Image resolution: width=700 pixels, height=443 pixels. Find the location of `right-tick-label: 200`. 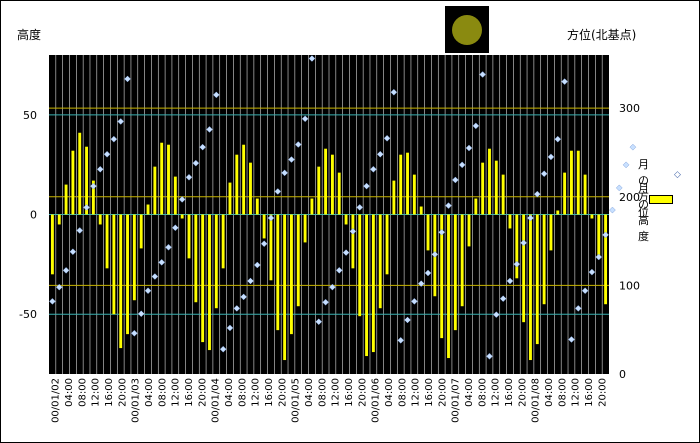

right-tick-label: 200 is located at coordinates (629, 197).